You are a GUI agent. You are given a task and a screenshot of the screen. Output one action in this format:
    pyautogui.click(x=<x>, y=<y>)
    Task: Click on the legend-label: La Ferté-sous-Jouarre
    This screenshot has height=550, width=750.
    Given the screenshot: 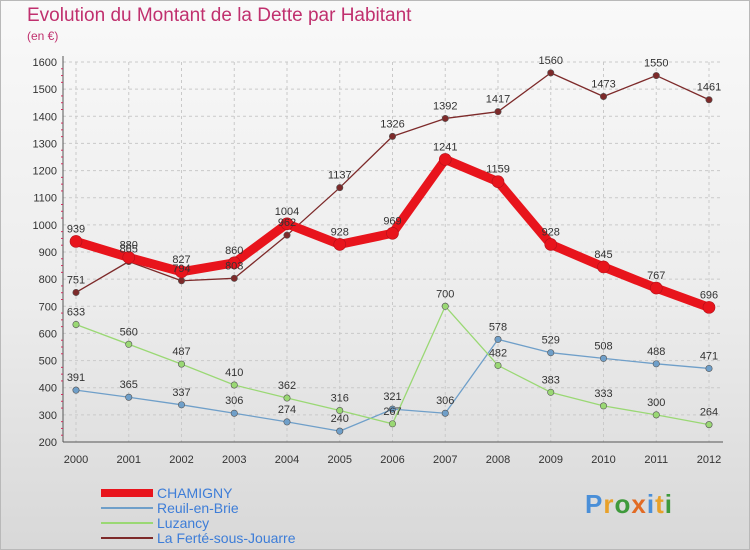 What is the action you would take?
    pyautogui.click(x=226, y=537)
    